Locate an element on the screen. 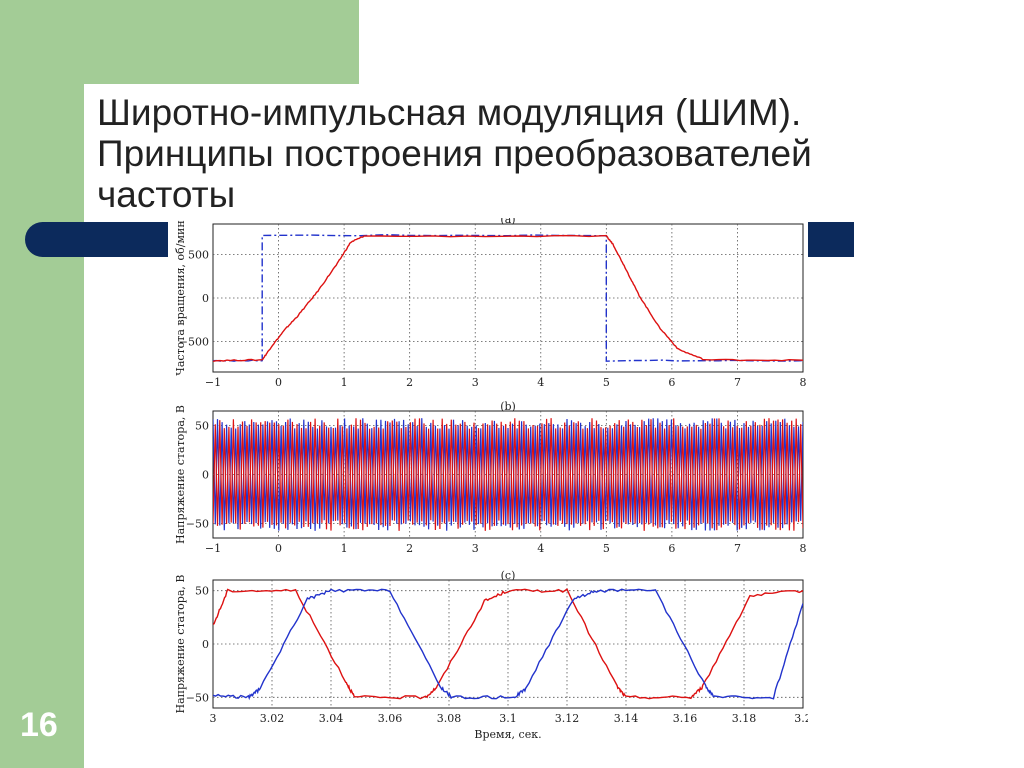  panel-c-series-1-line is located at coordinates (508, 644).